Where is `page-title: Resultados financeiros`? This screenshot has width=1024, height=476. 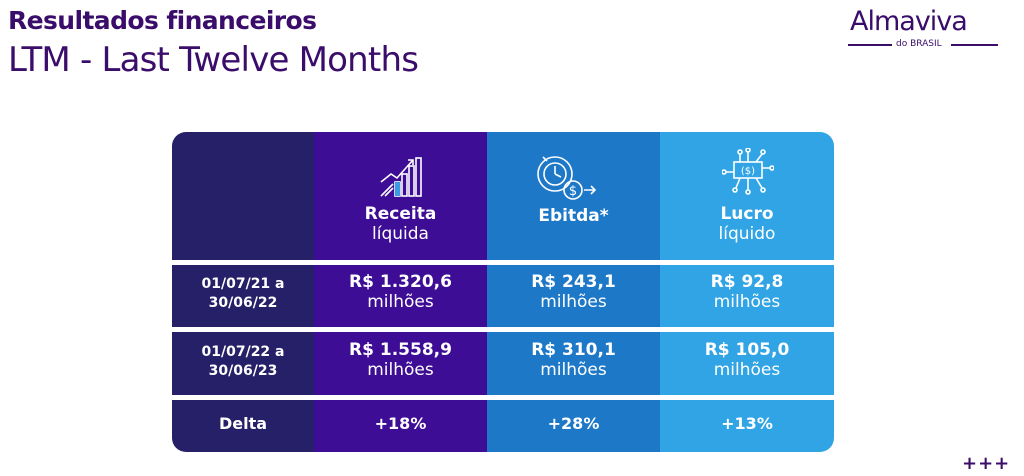
page-title: Resultados financeiros is located at coordinates (162, 20).